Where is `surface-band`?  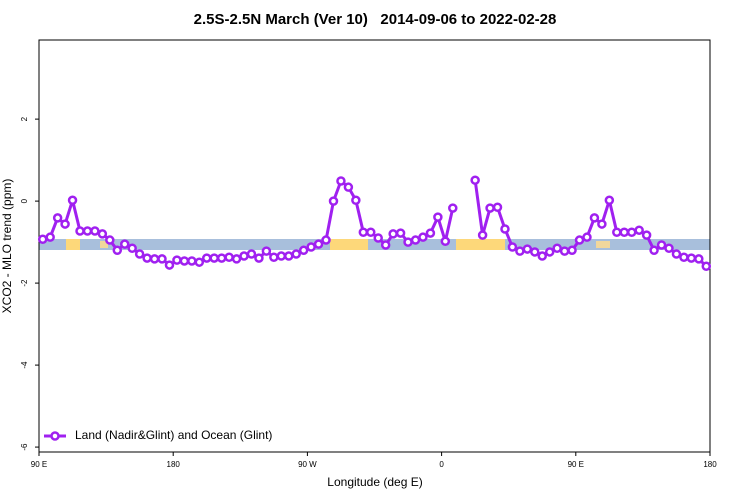 surface-band is located at coordinates (374, 244).